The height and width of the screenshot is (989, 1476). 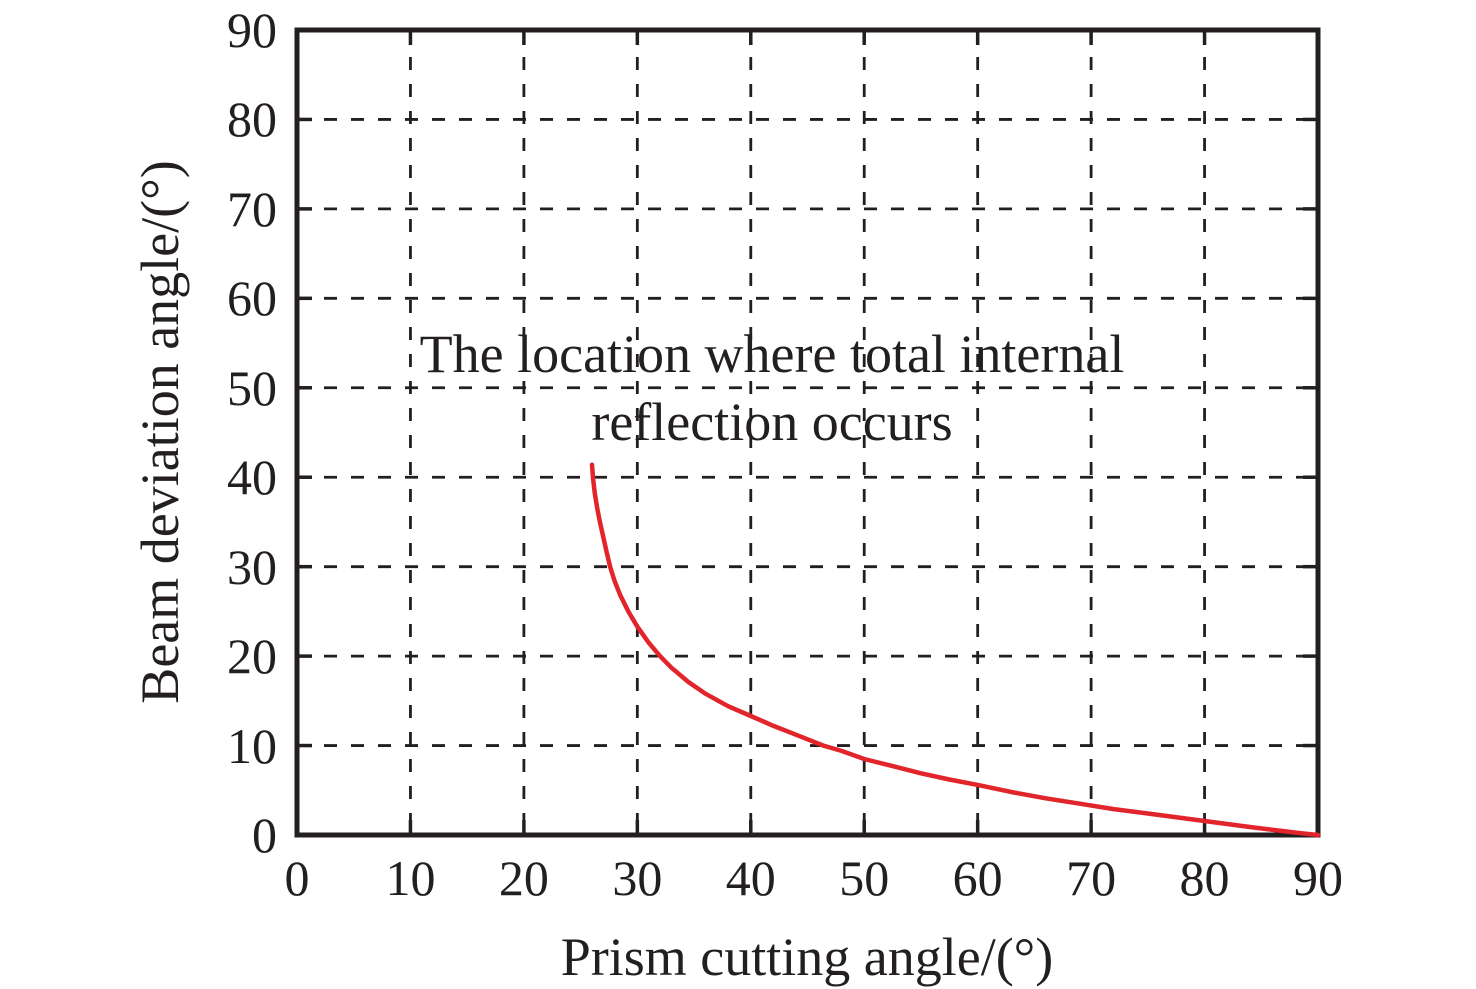 What do you see at coordinates (1204, 878) in the screenshot?
I see `x-tick-label-80: 80` at bounding box center [1204, 878].